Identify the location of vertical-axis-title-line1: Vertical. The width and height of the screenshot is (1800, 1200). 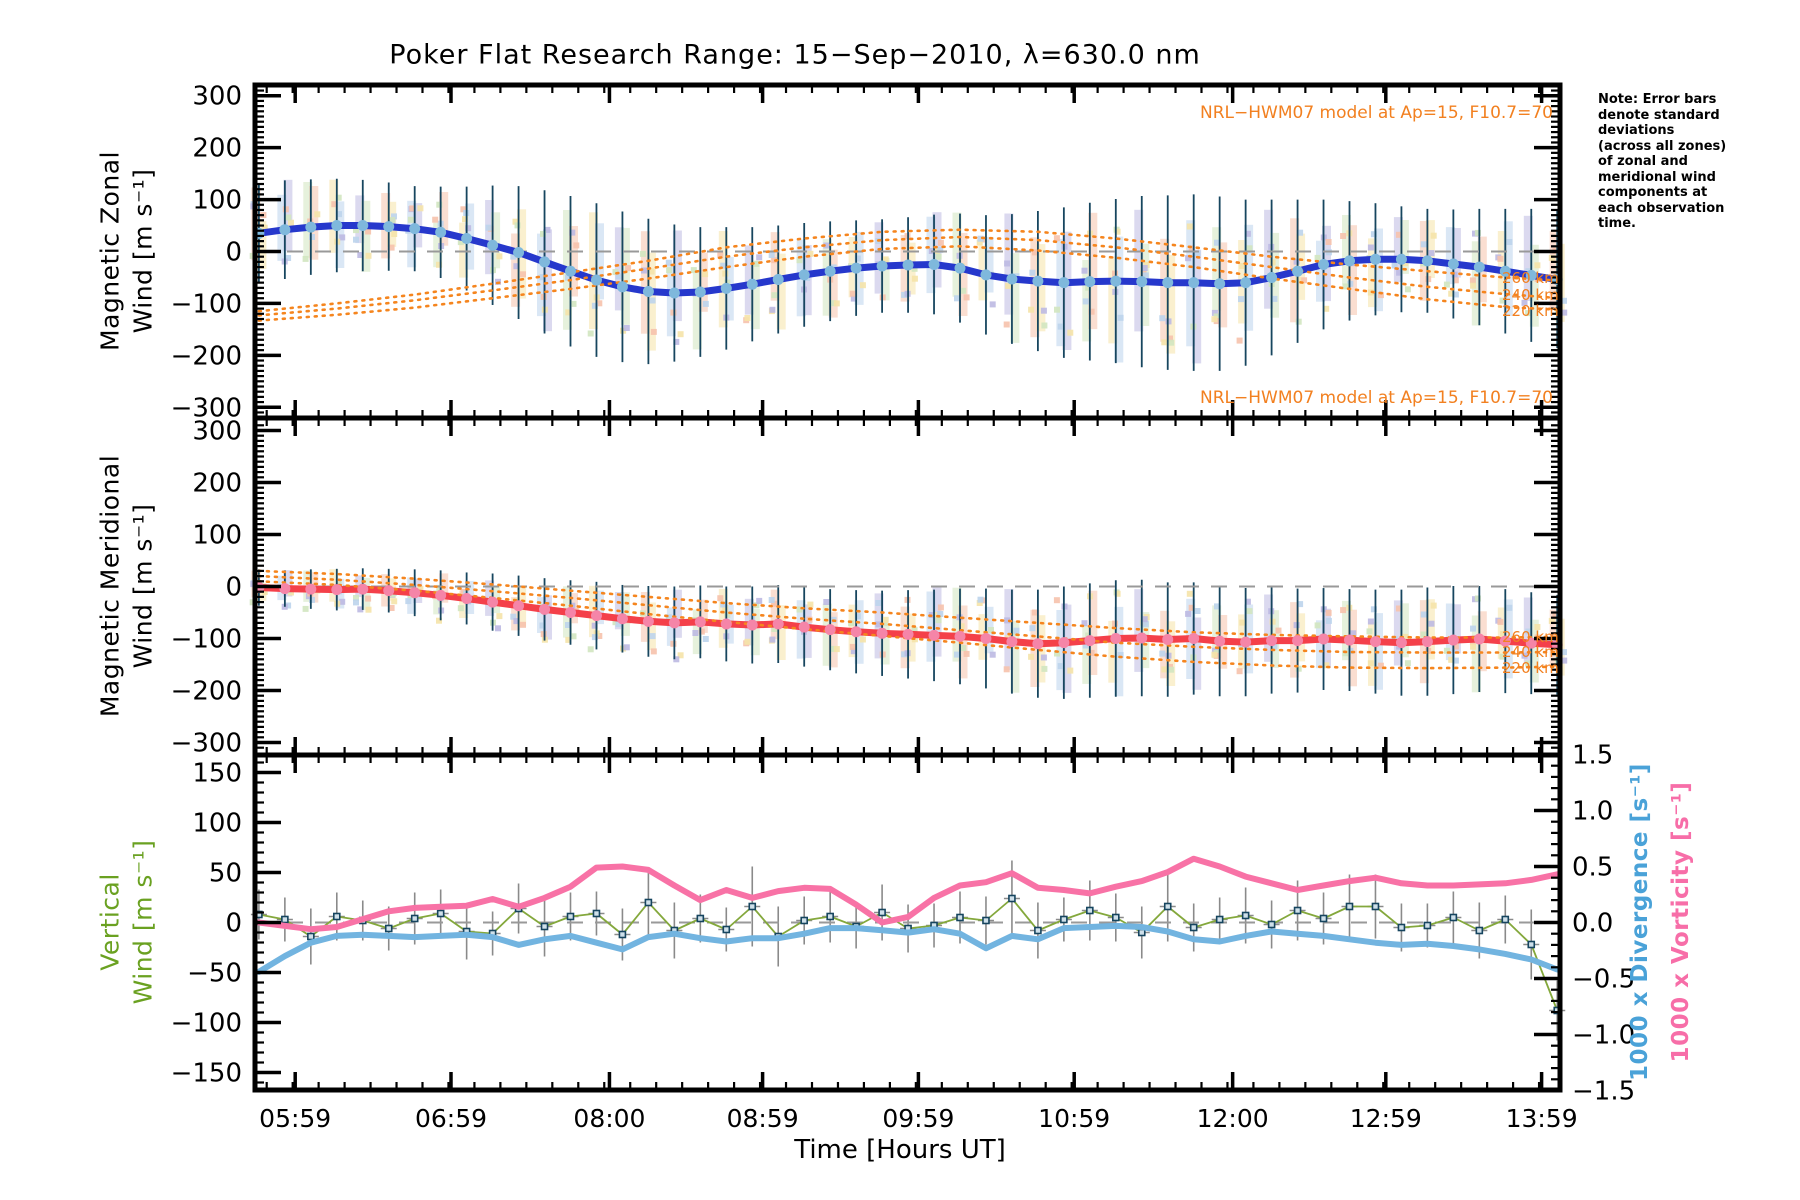
(110, 922).